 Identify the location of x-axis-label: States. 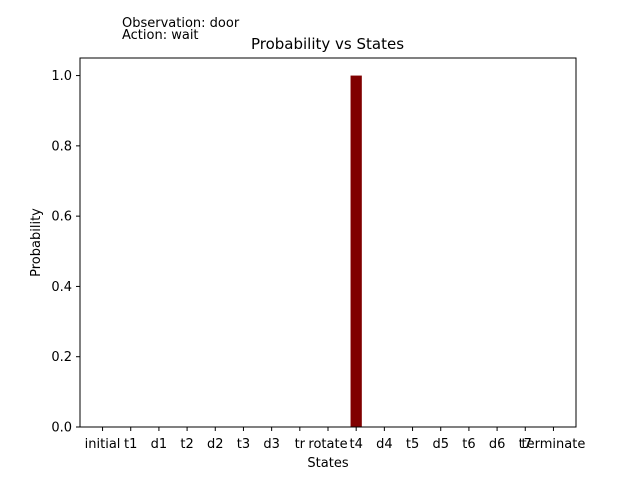
(327, 463).